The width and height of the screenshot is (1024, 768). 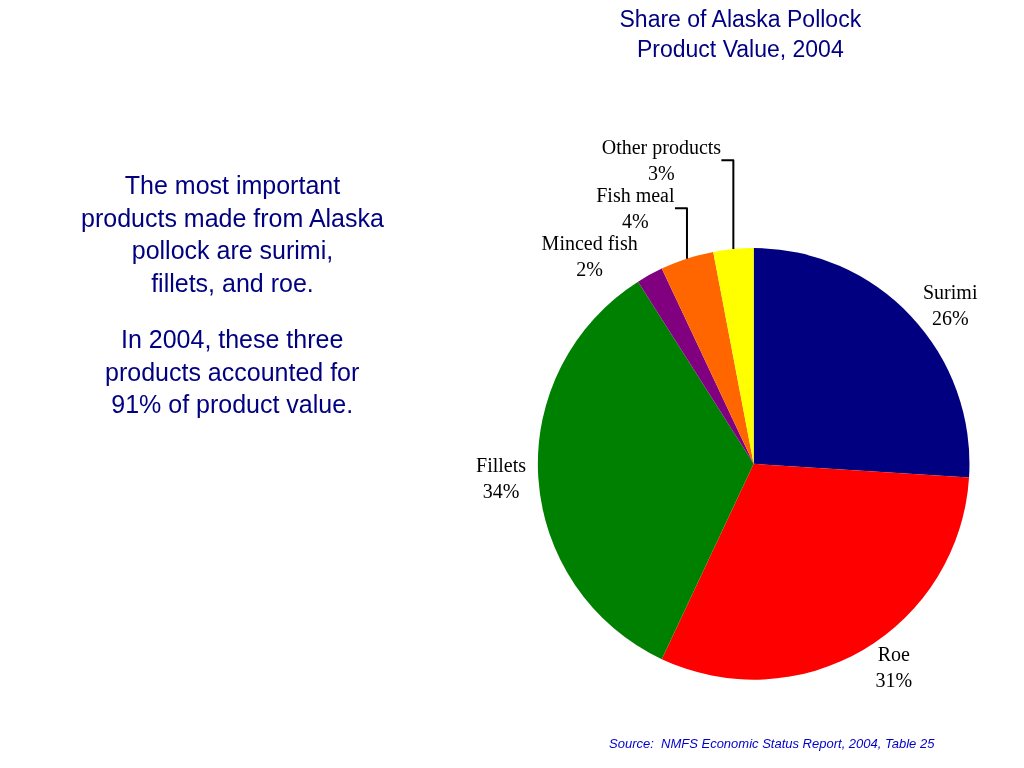 What do you see at coordinates (740, 33) in the screenshot?
I see `chart-title: Share of Alaska Pollock Product Value, 2004` at bounding box center [740, 33].